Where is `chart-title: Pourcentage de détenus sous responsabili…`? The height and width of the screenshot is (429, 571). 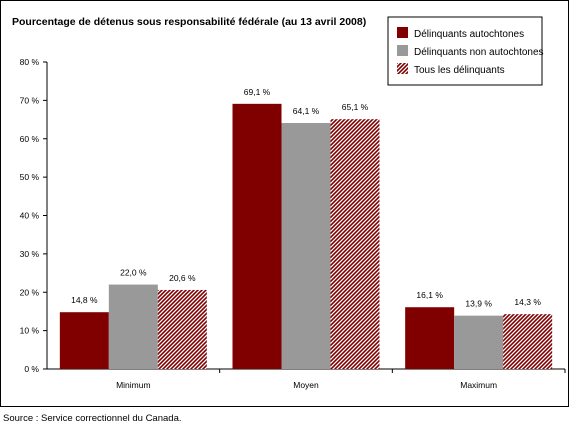
chart-title: Pourcentage de détenus sous responsabili… is located at coordinates (189, 22).